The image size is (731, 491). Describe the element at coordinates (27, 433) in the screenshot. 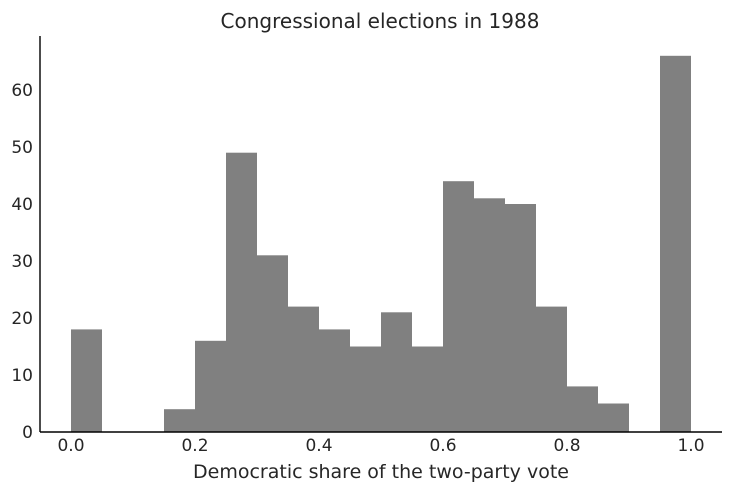

I see `y-tick-label: 0` at that location.